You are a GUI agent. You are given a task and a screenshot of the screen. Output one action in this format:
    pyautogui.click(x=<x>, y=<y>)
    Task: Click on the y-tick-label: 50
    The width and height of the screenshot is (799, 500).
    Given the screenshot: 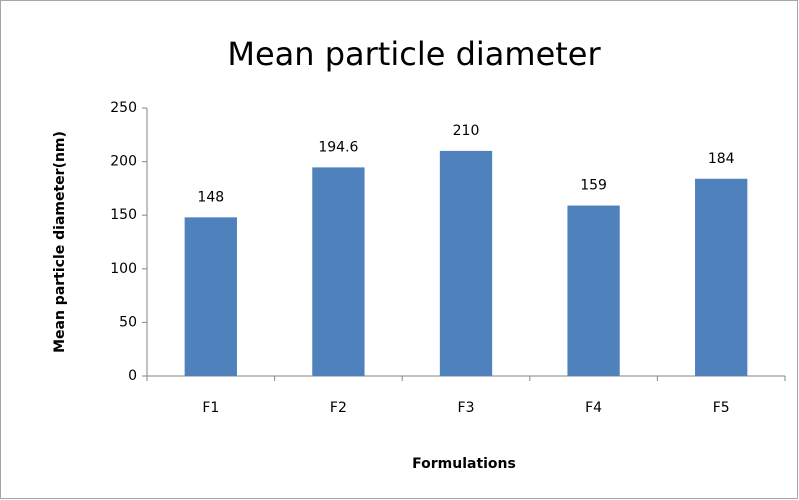 What is the action you would take?
    pyautogui.click(x=128, y=322)
    